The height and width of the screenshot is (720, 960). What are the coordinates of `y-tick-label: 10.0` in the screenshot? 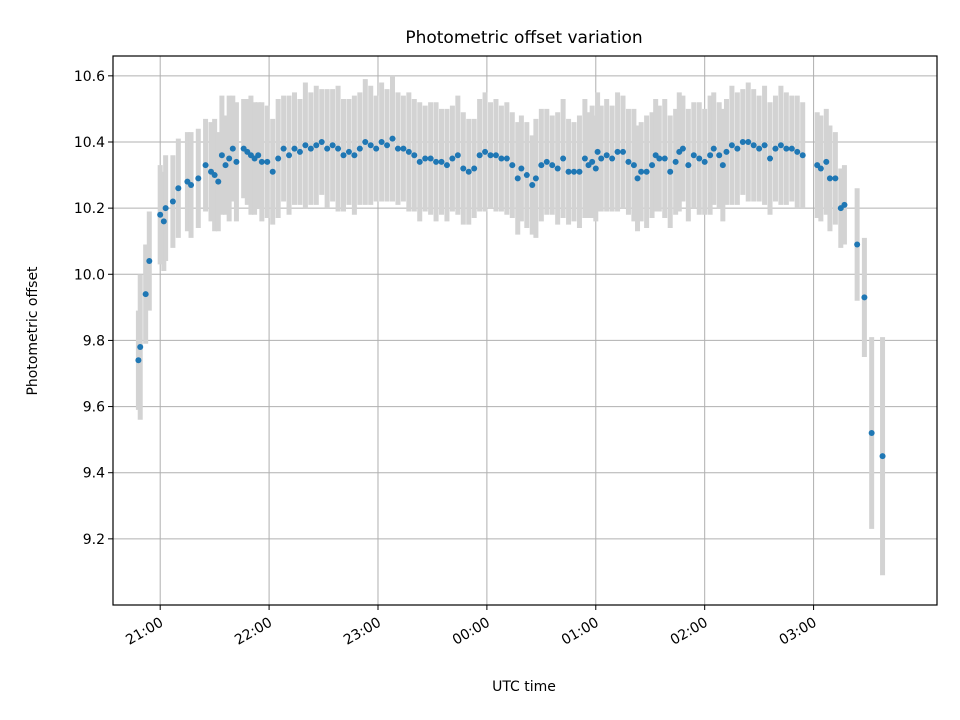 It's located at (89, 275).